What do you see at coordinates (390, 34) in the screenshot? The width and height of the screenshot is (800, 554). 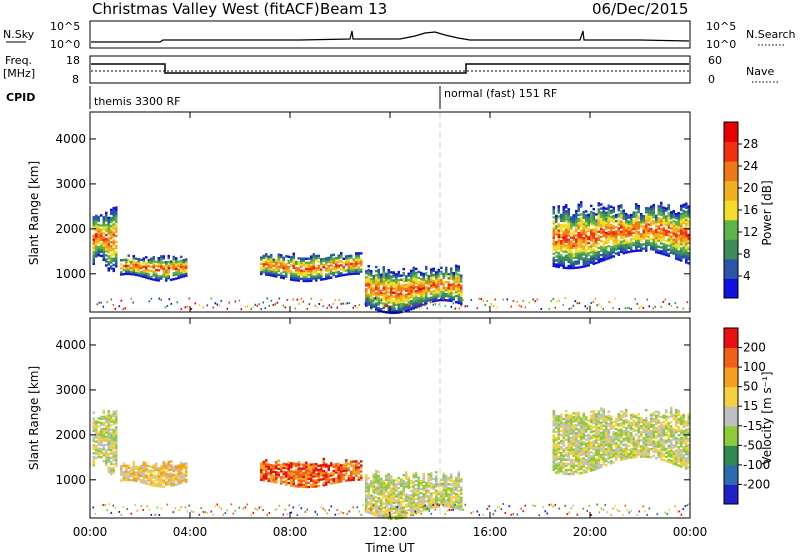 I see `nsky-strip-frame` at bounding box center [390, 34].